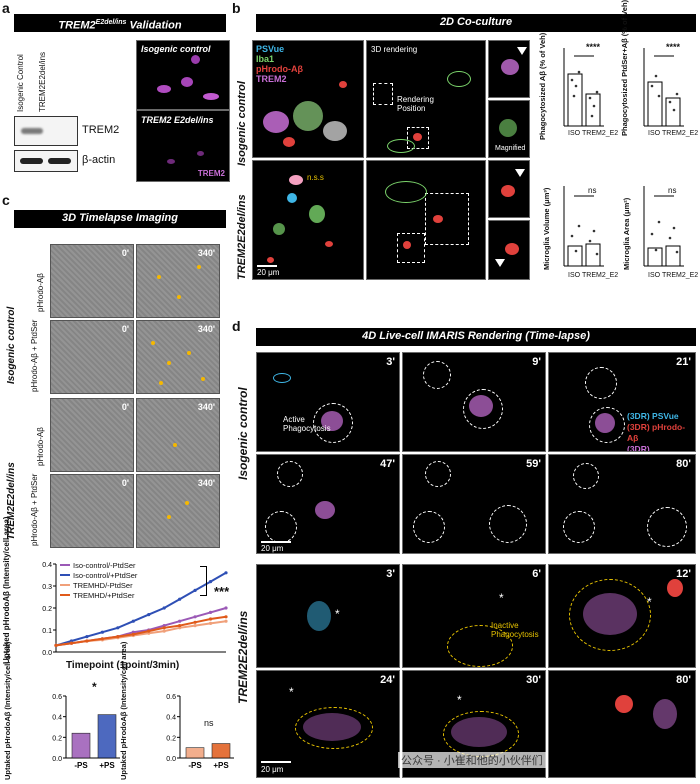 The height and width of the screenshot is (784, 700). Describe the element at coordinates (92, 281) in the screenshot. I see `c-tile-1-0: 0'` at that location.